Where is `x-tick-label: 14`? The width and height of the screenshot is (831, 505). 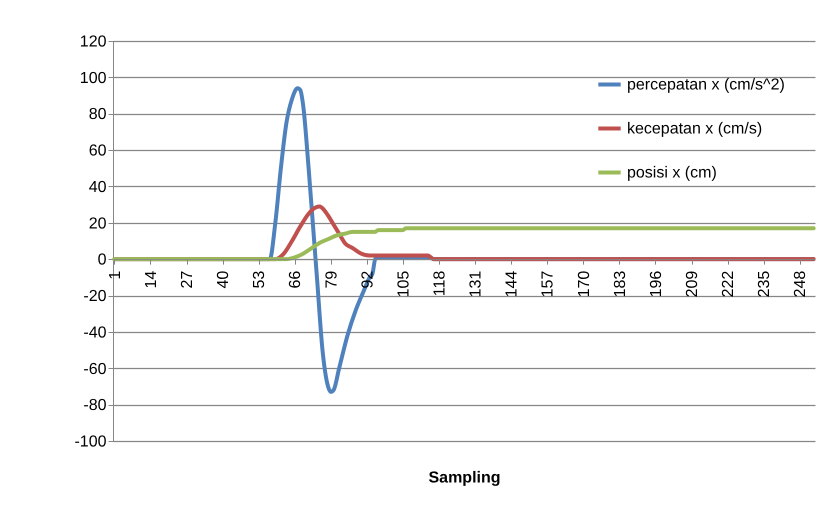
x-tick-label: 14 is located at coordinates (151, 279).